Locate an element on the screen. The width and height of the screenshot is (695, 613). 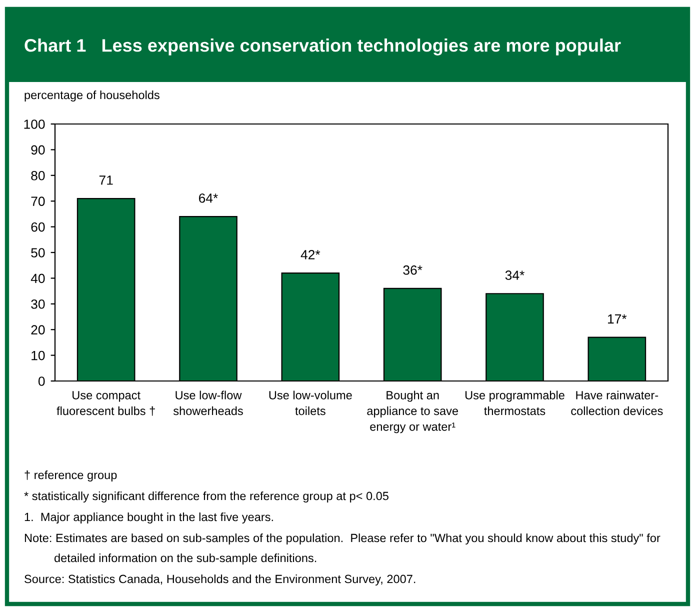
text: 1. Major appliance bought in the last five years. is located at coordinates (148, 518).